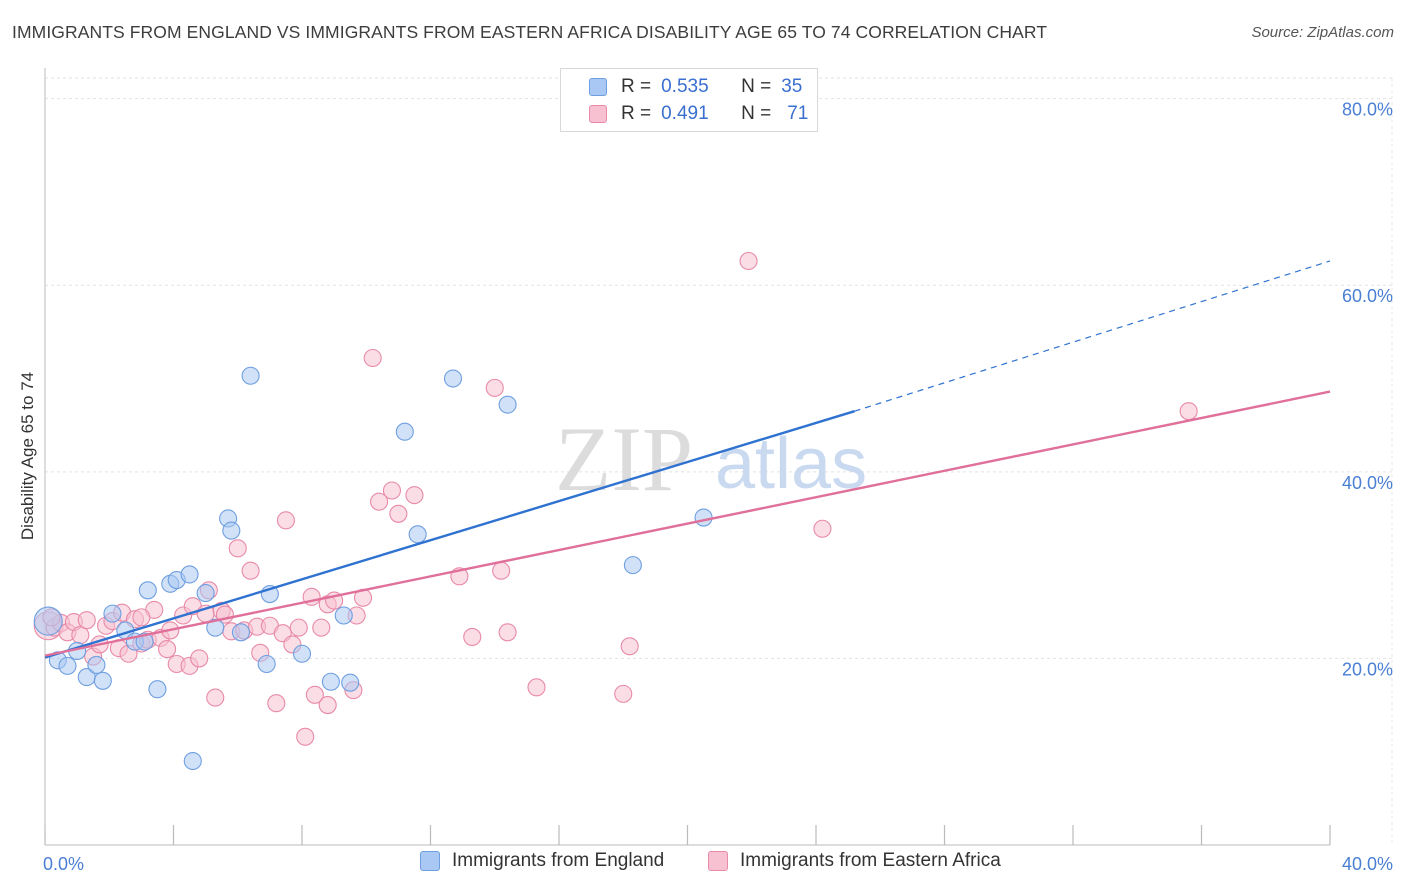  Describe the element at coordinates (798, 113) in the screenshot. I see `n-value: 71` at that location.